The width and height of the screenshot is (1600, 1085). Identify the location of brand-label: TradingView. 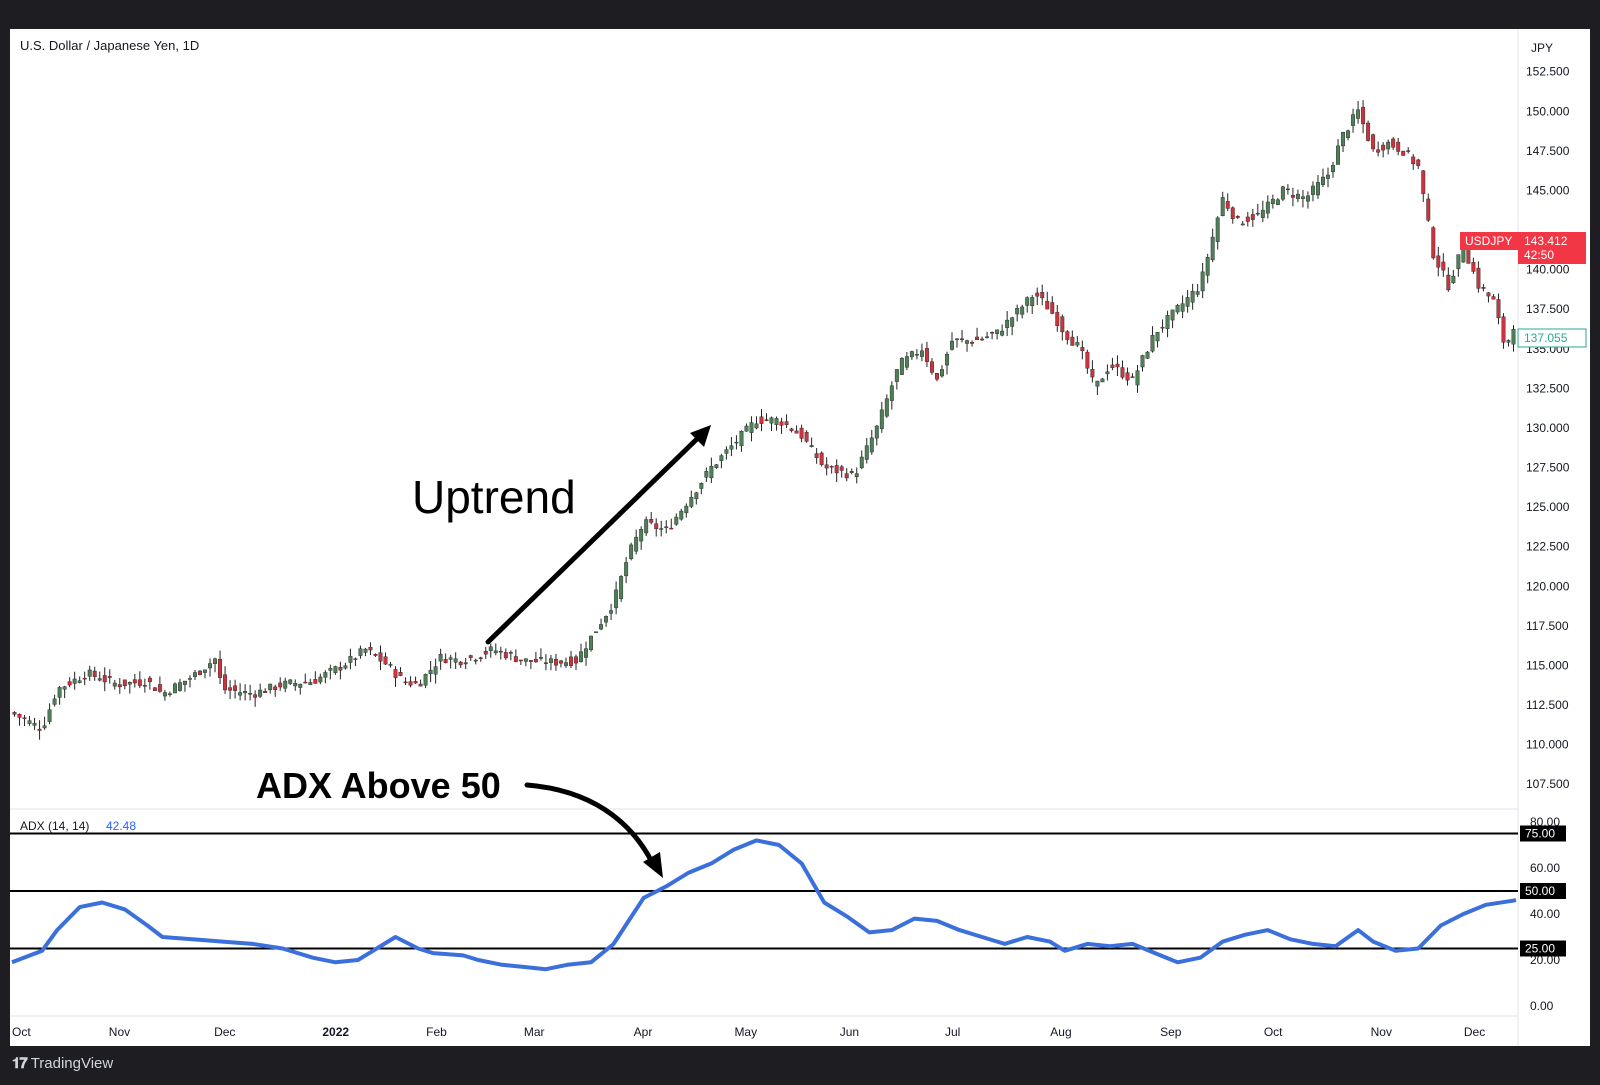
(72, 1063).